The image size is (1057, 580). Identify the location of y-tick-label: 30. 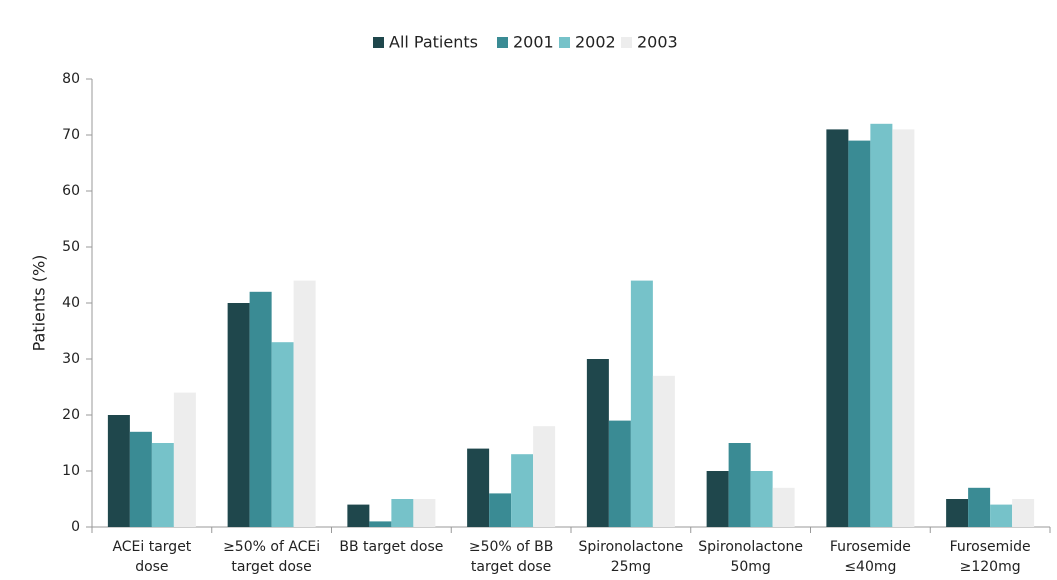
(71, 359).